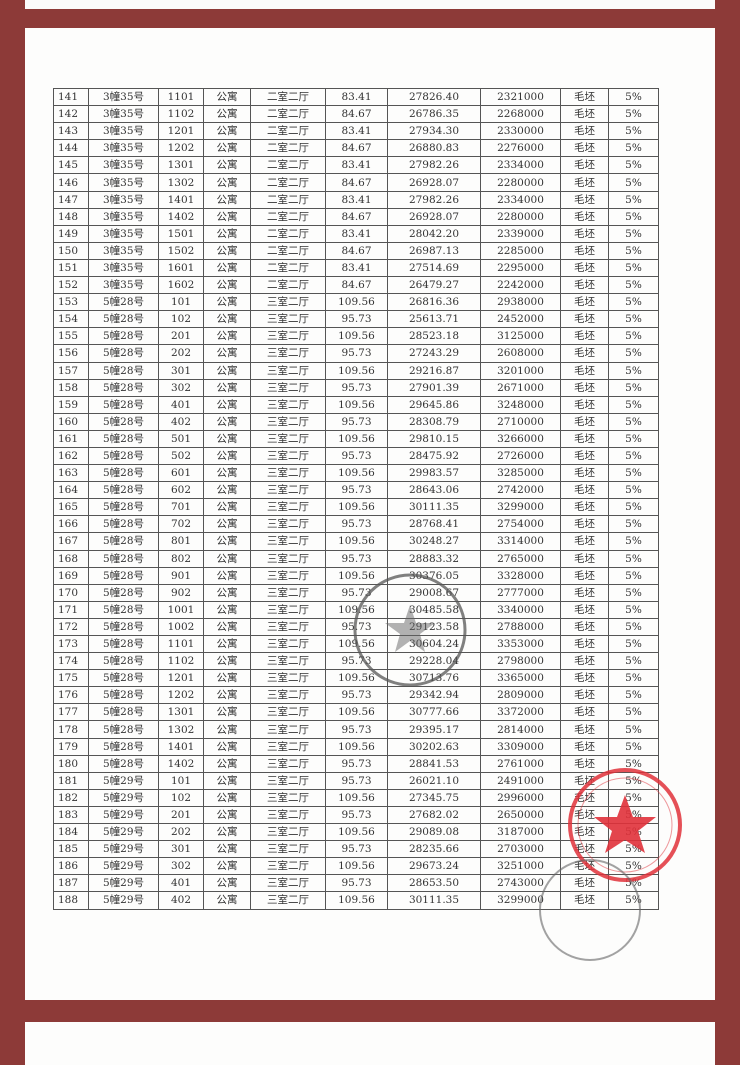 The width and height of the screenshot is (740, 1065). I want to click on table-cell: 2938000, so click(520, 302).